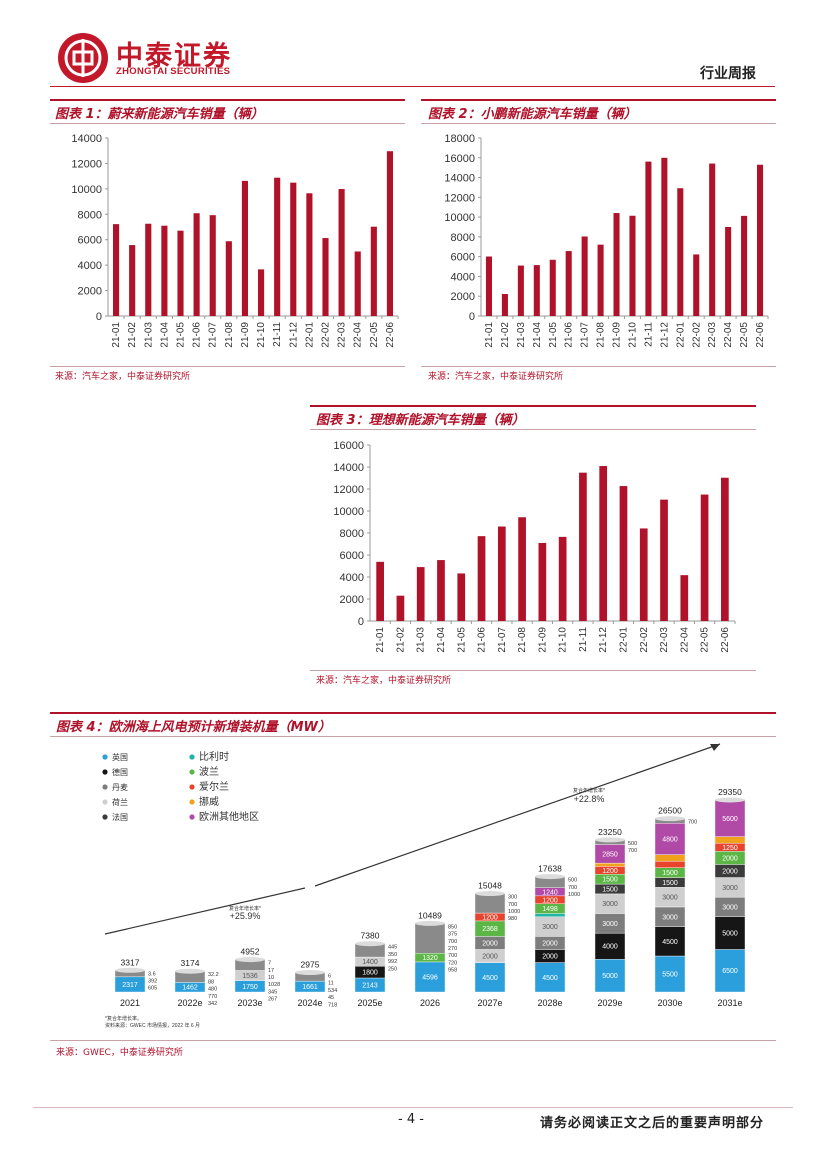 This screenshot has height=1169, width=827. I want to click on trend-line-right, so click(517, 815).